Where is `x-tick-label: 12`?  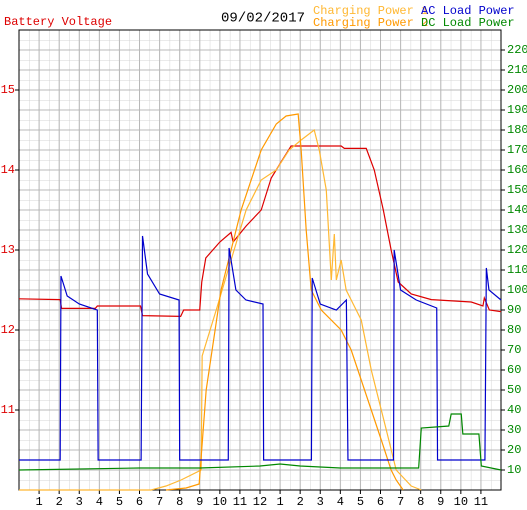 x-tick-label: 12 is located at coordinates (260, 502).